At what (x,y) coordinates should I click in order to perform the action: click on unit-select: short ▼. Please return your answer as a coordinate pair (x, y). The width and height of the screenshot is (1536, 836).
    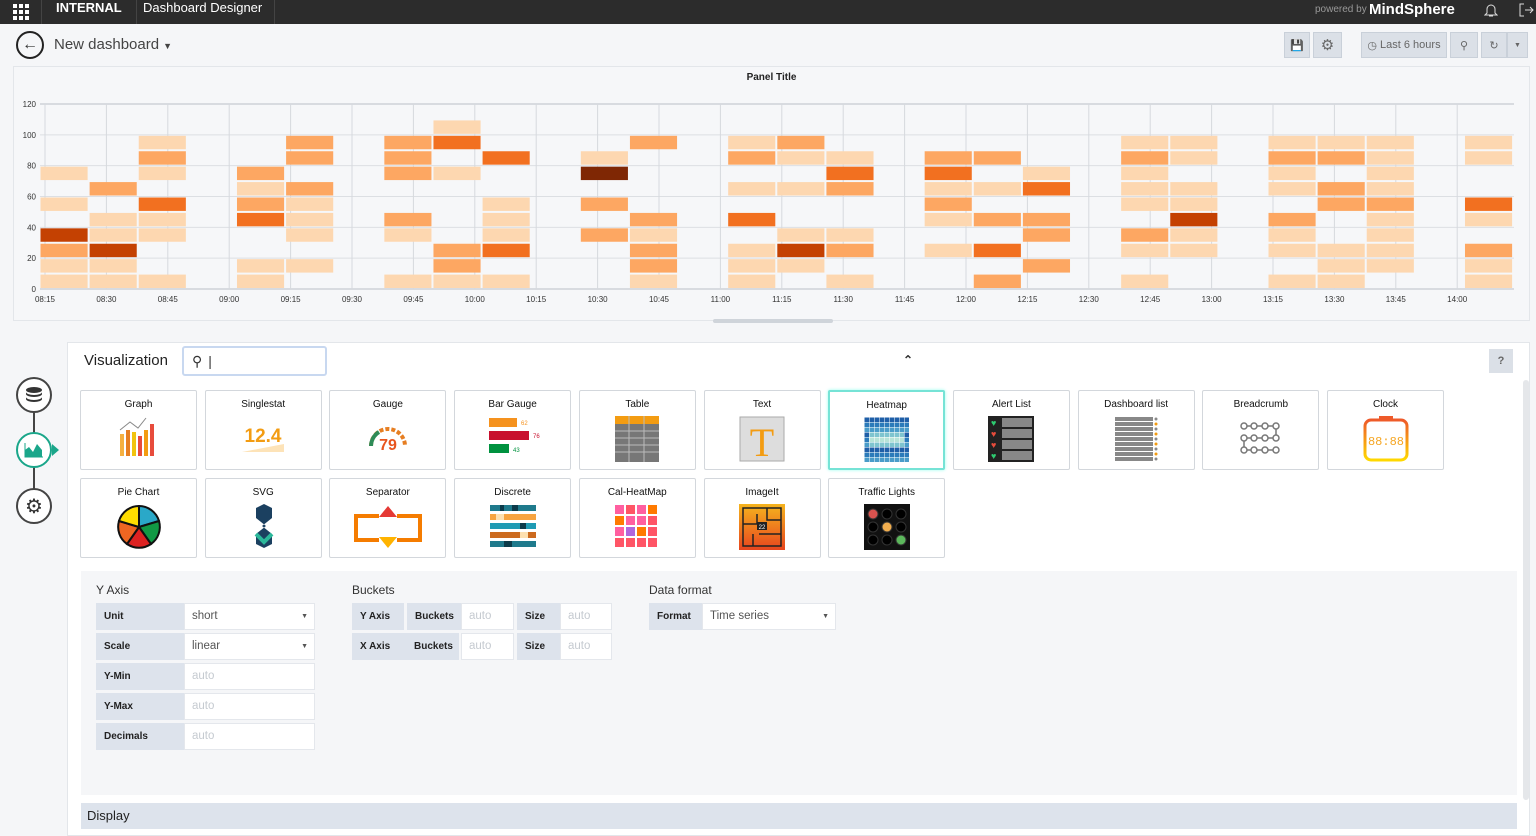
    Looking at the image, I should click on (249, 616).